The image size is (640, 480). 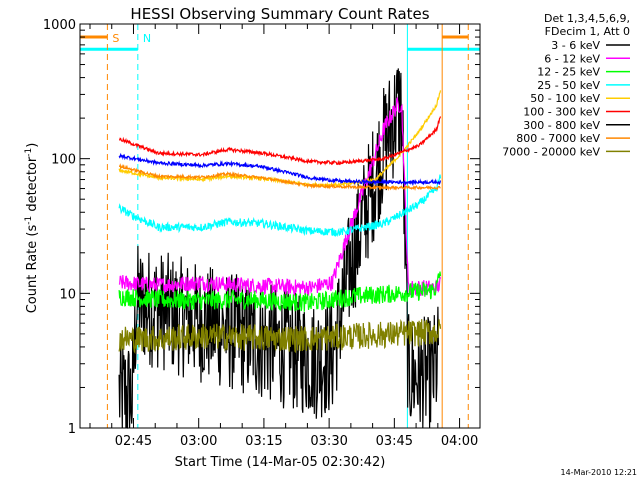 What do you see at coordinates (599, 472) in the screenshot?
I see `footer-timestamp: 14-Mar-2010 12:21` at bounding box center [599, 472].